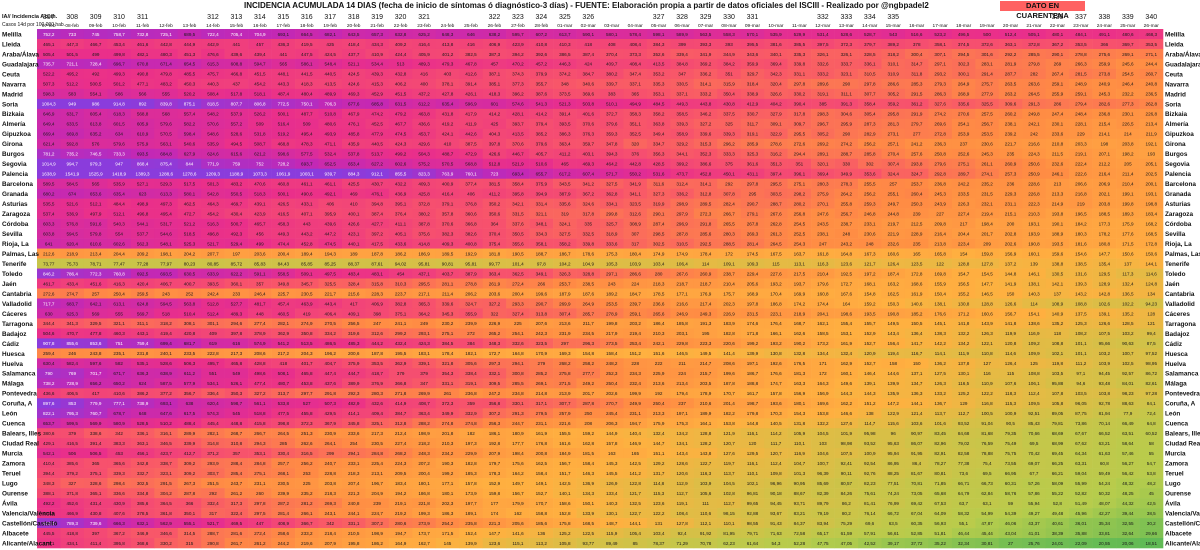 The height and width of the screenshot is (550, 1200). What do you see at coordinates (823, 463) in the screenshot?
I see `cell-value-label: 100,7` at bounding box center [823, 463].